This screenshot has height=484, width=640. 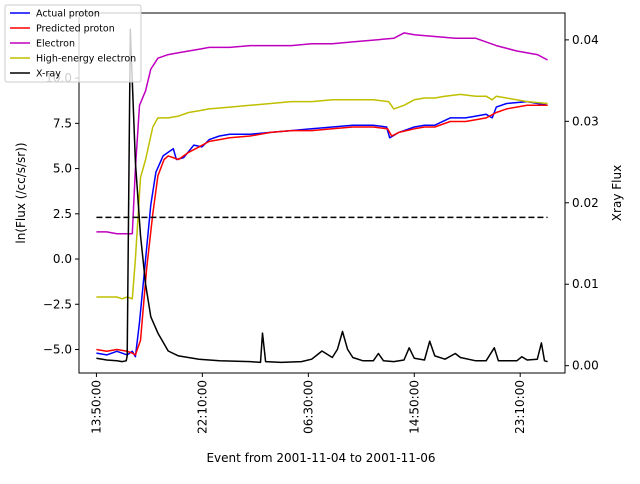 What do you see at coordinates (320, 458) in the screenshot?
I see `x-axis-label: Event from 2001-11-04 to 2001-11-06` at bounding box center [320, 458].